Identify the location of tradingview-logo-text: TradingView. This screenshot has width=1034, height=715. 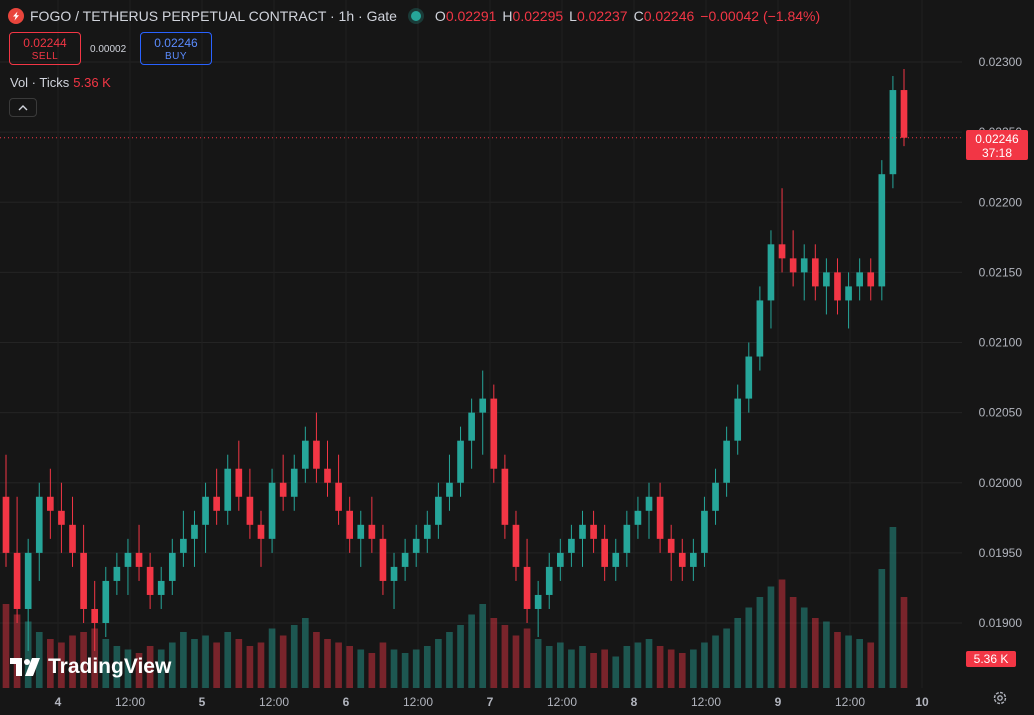
(110, 666).